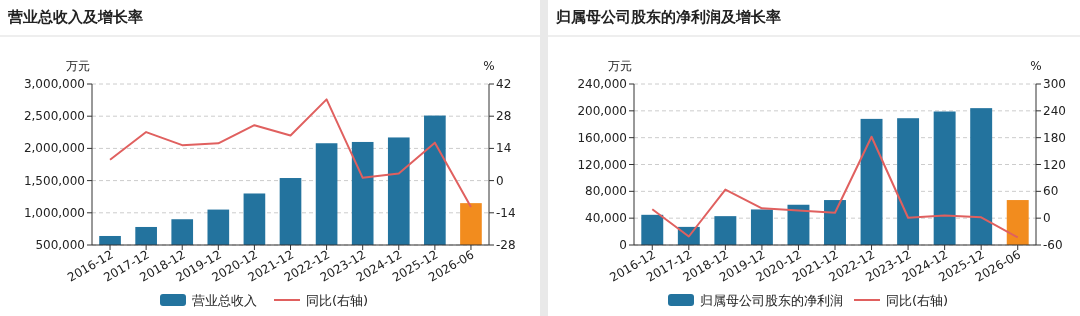  Describe the element at coordinates (1053, 245) in the screenshot. I see `y2-tick-label: -60` at that location.